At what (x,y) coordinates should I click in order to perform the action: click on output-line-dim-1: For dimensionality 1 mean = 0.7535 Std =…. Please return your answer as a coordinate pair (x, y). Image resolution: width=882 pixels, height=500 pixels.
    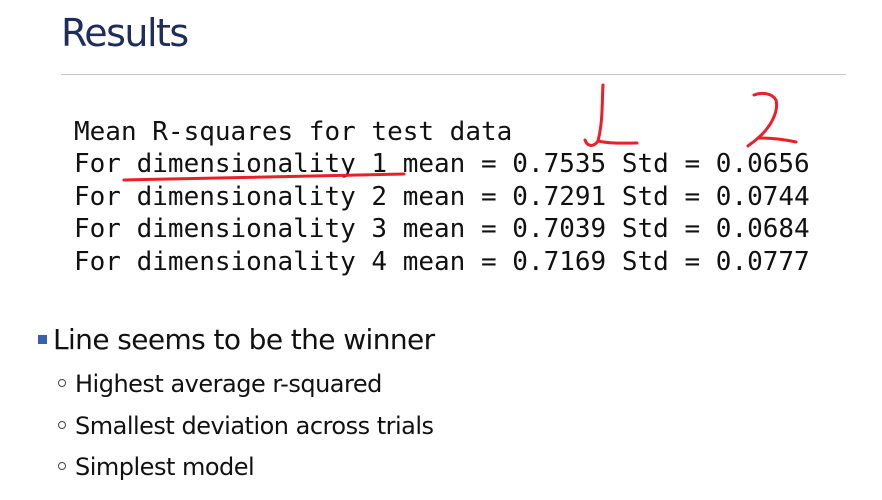
    Looking at the image, I should click on (442, 164).